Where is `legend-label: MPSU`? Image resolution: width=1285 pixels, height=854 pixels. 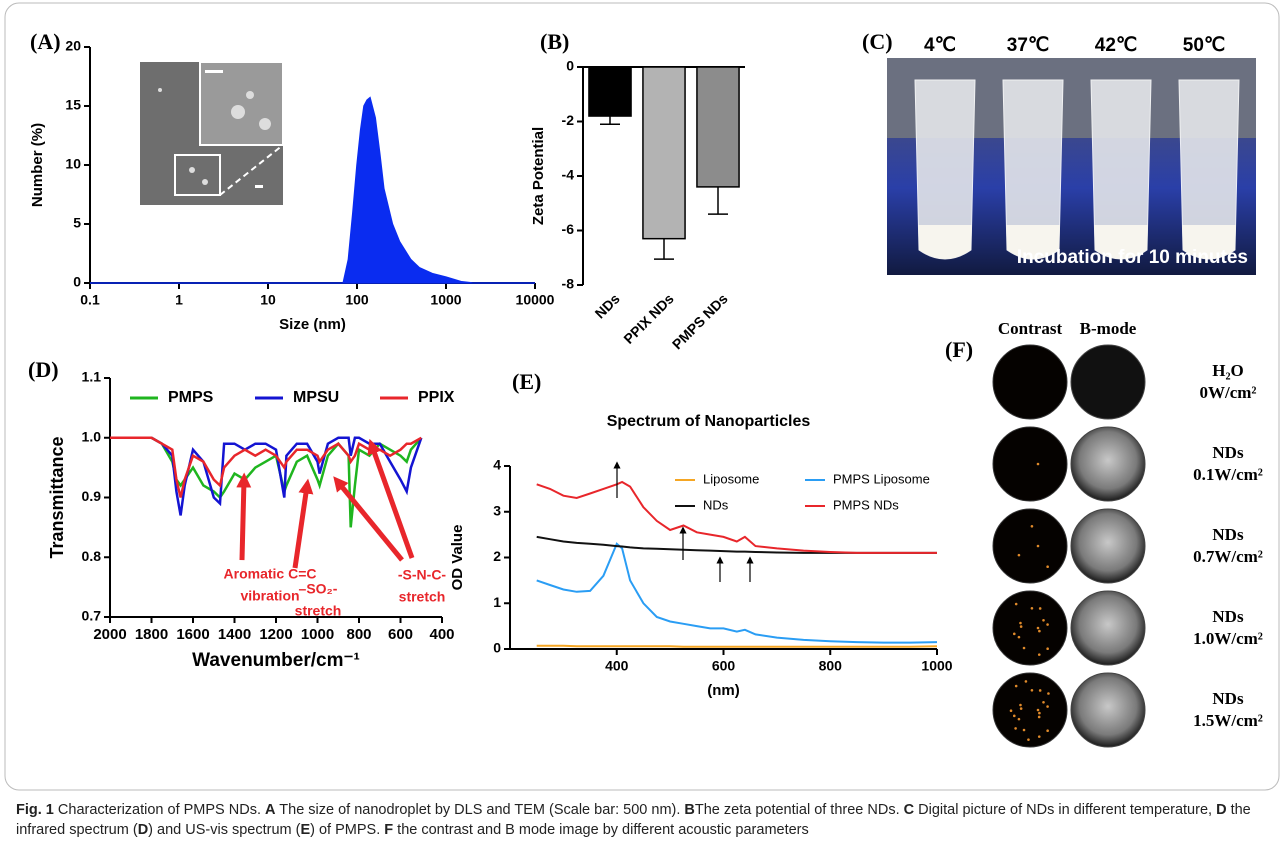
legend-label: MPSU is located at coordinates (316, 397).